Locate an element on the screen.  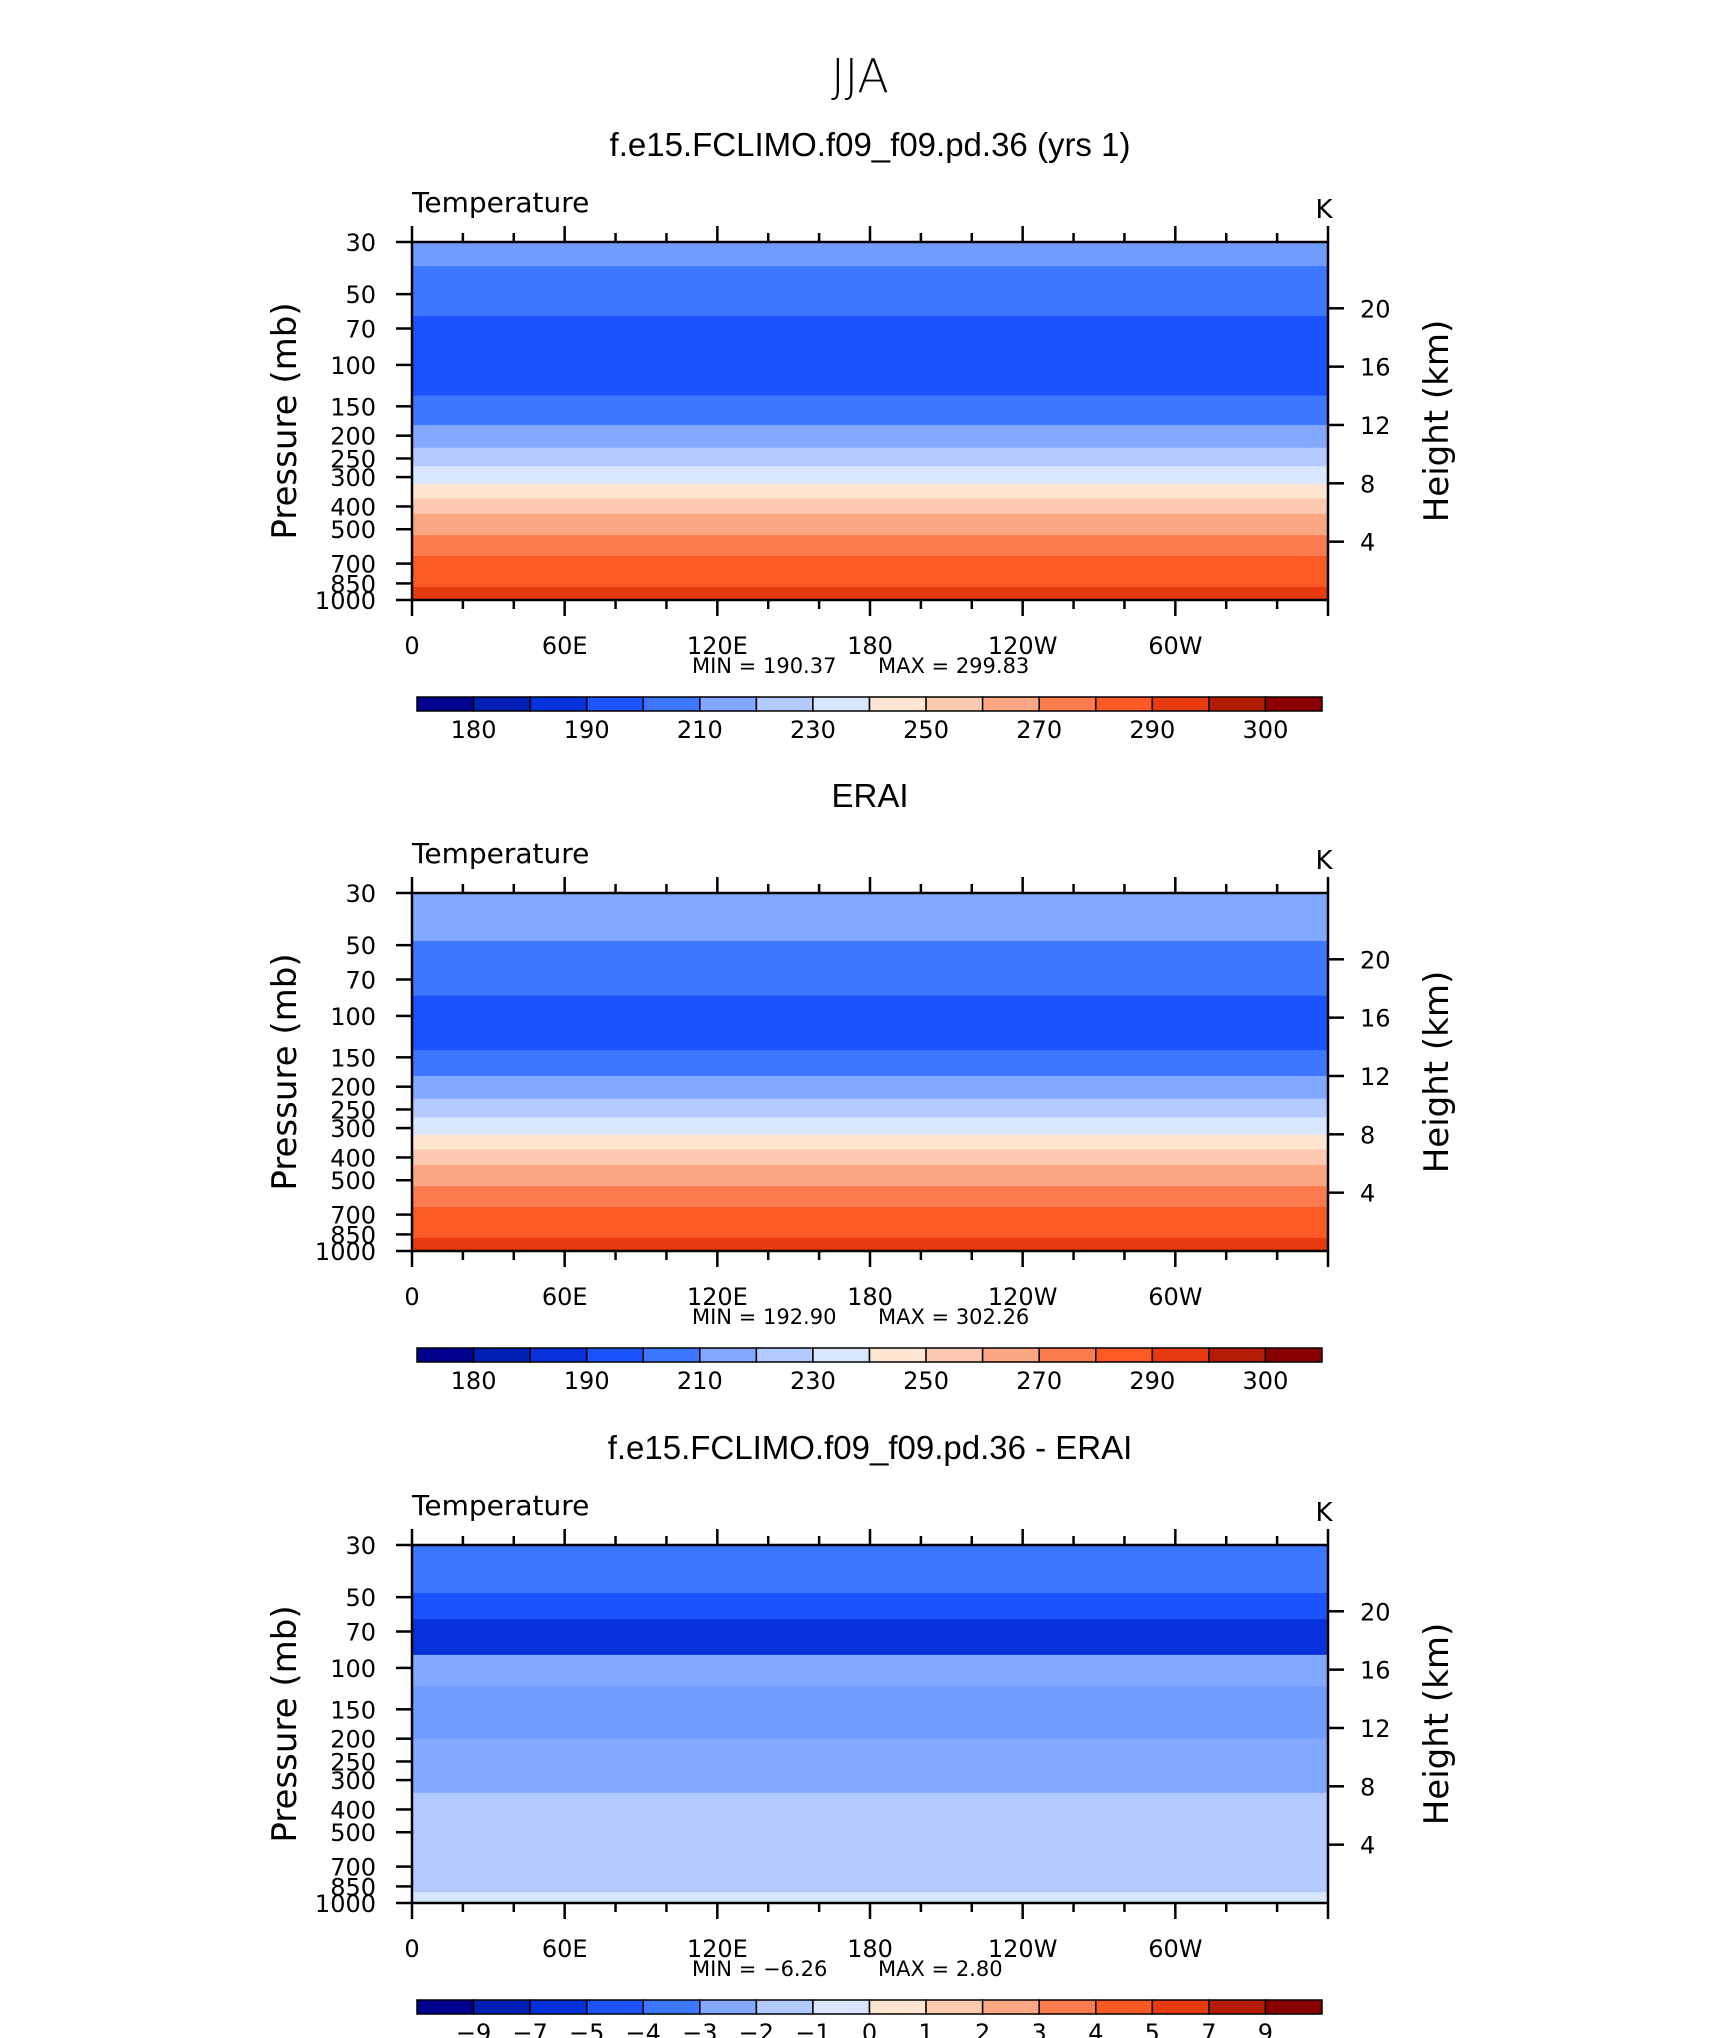
min-label: MIN = −6.26 is located at coordinates (759, 1969).